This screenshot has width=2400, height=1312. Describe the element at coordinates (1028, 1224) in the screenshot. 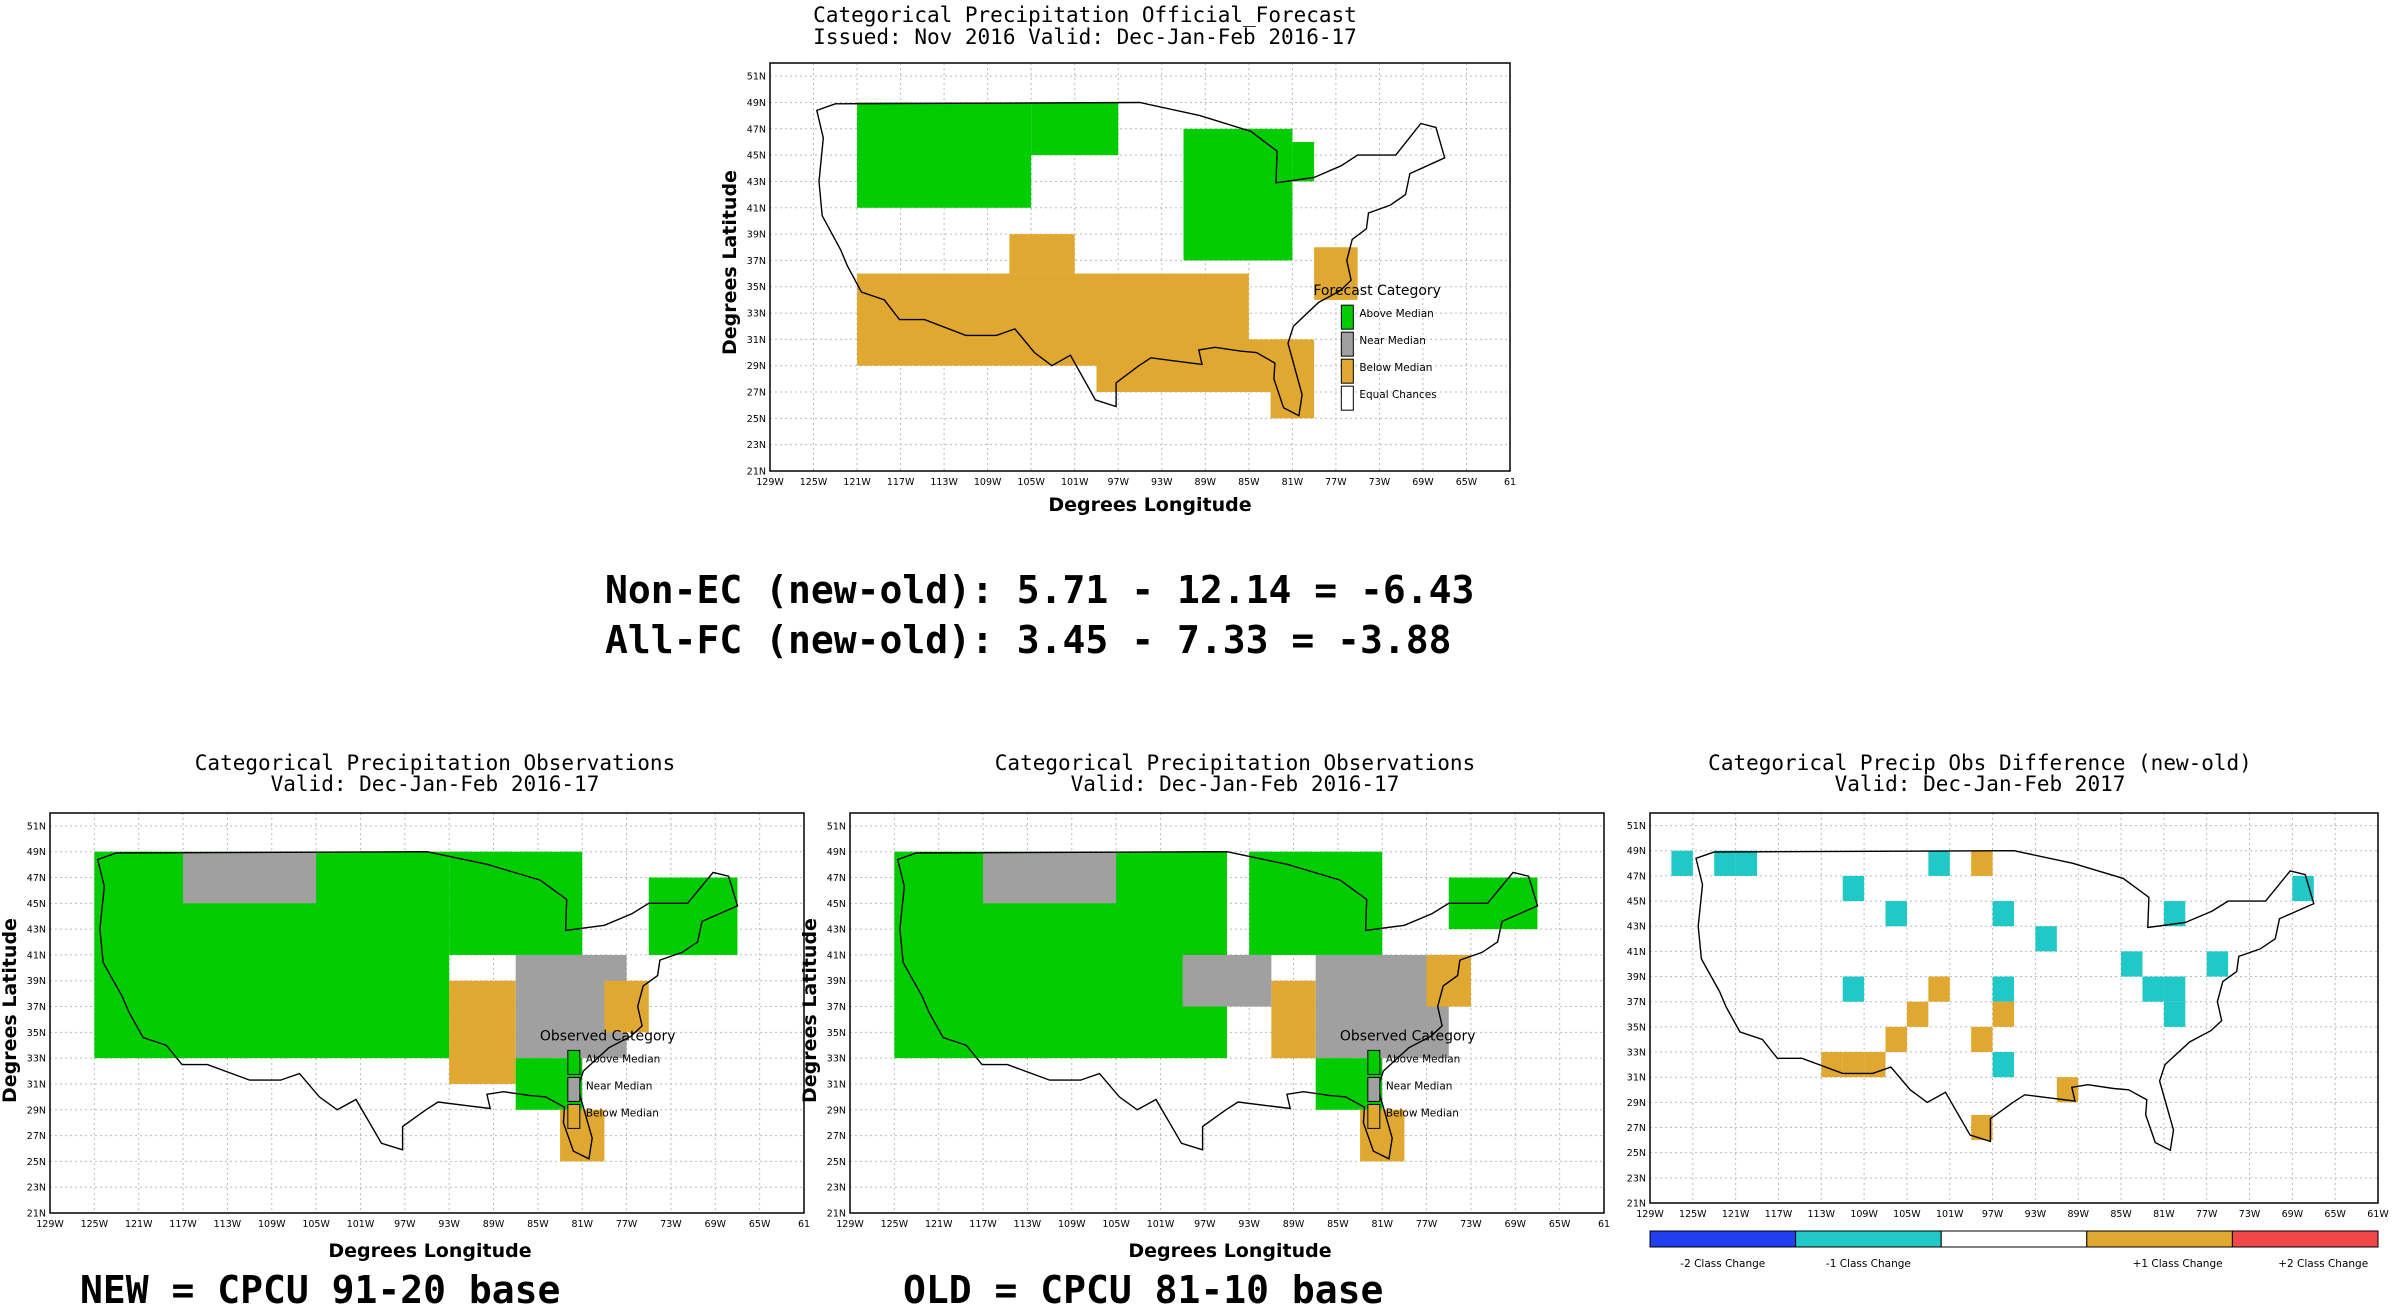

I see `x-tick-label: 113W` at that location.